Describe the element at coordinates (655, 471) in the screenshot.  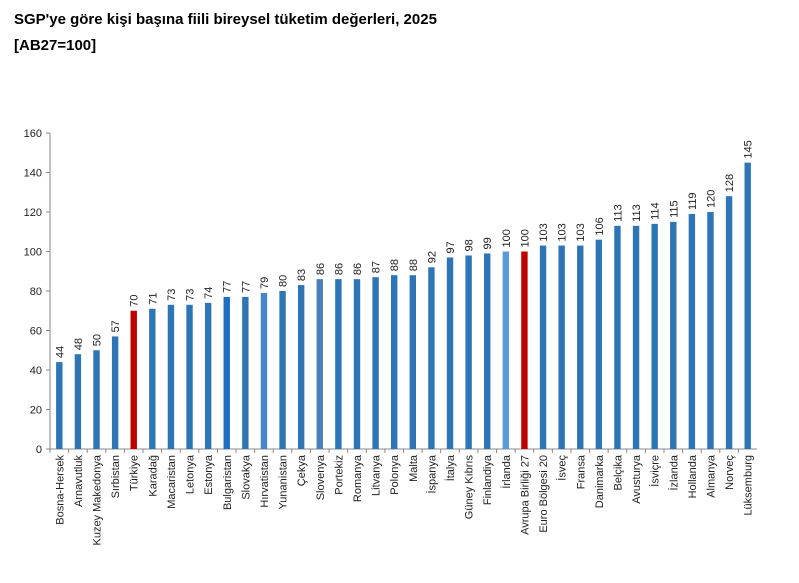
I see `x-tick-label: İsviçre` at that location.